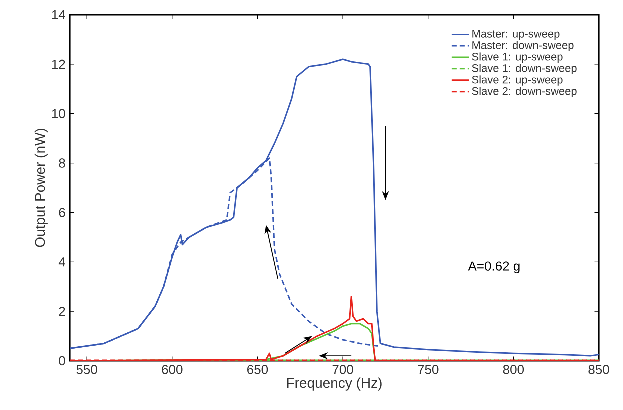 This screenshot has height=410, width=623. Describe the element at coordinates (59, 15) in the screenshot. I see `y-tick-label: 14` at that location.